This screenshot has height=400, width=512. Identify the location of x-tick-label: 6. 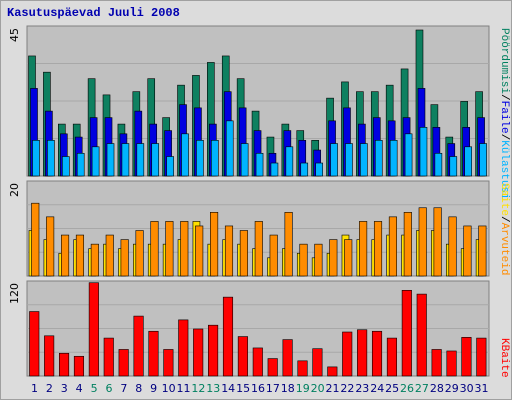
(108, 388).